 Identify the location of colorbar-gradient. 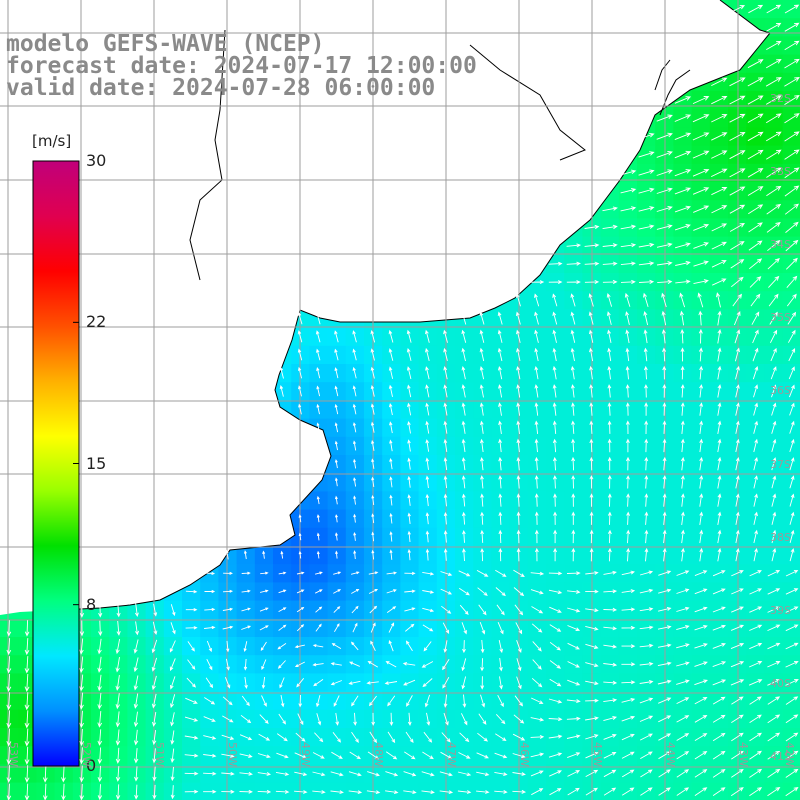
(56, 463).